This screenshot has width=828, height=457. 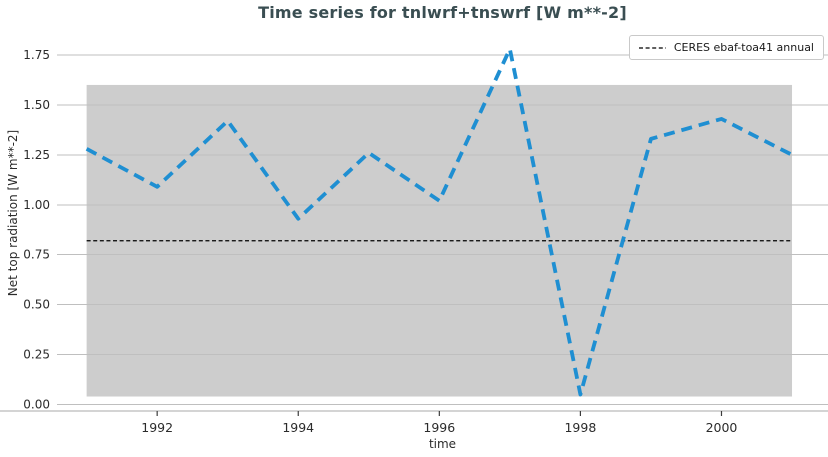 I want to click on y-tick-label: 1.75, so click(x=36, y=55).